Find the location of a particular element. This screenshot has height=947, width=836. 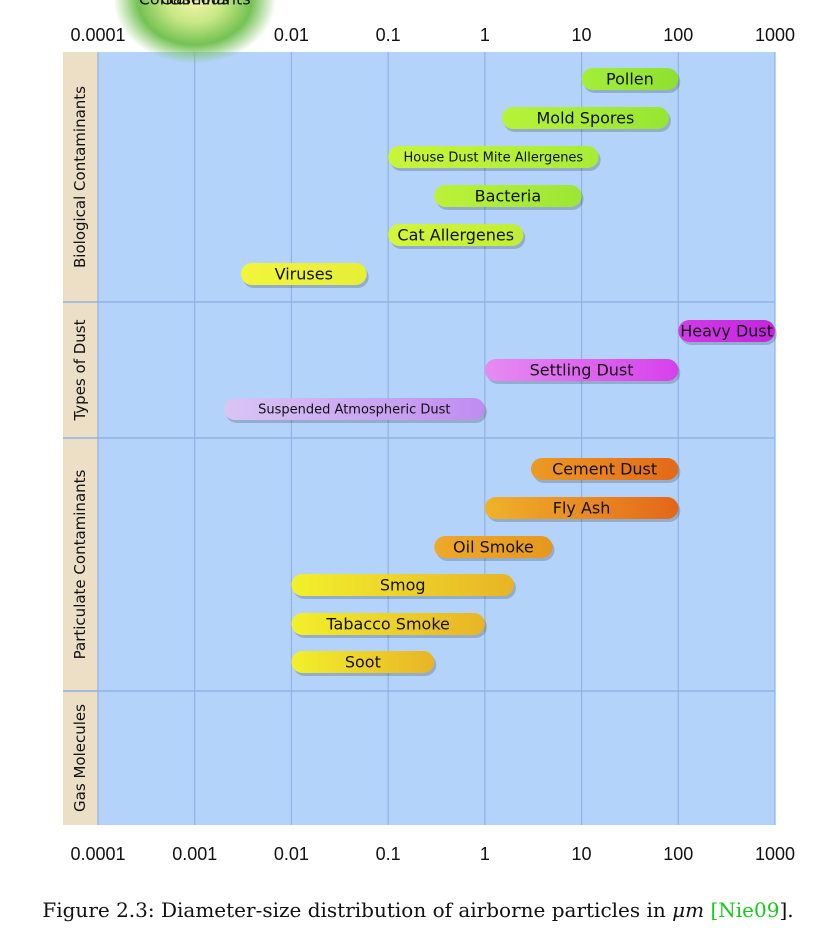

top-tick-label: 100 is located at coordinates (678, 35).